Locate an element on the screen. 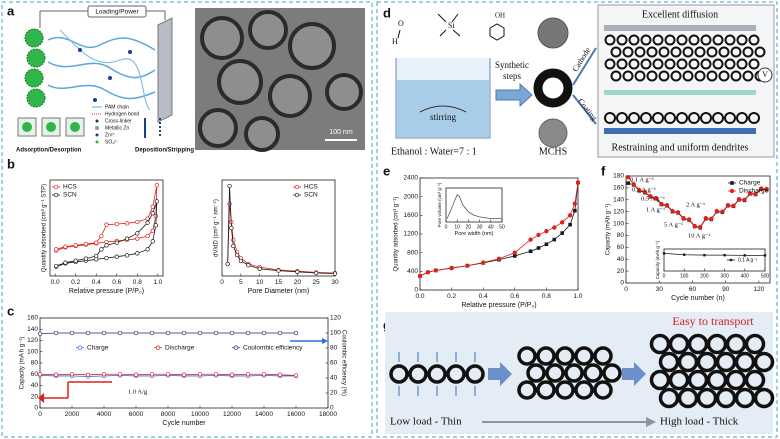  y-tick-label: 0 is located at coordinates (36, 408).